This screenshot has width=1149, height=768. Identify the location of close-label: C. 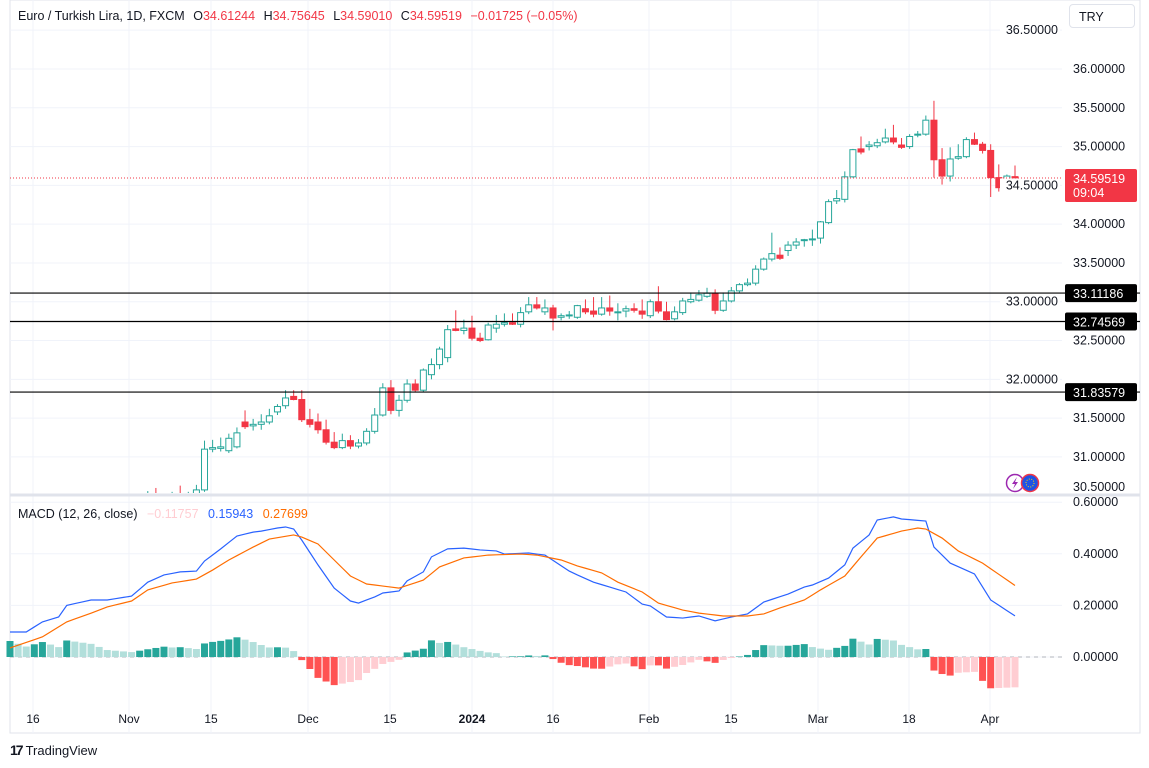
(405, 16).